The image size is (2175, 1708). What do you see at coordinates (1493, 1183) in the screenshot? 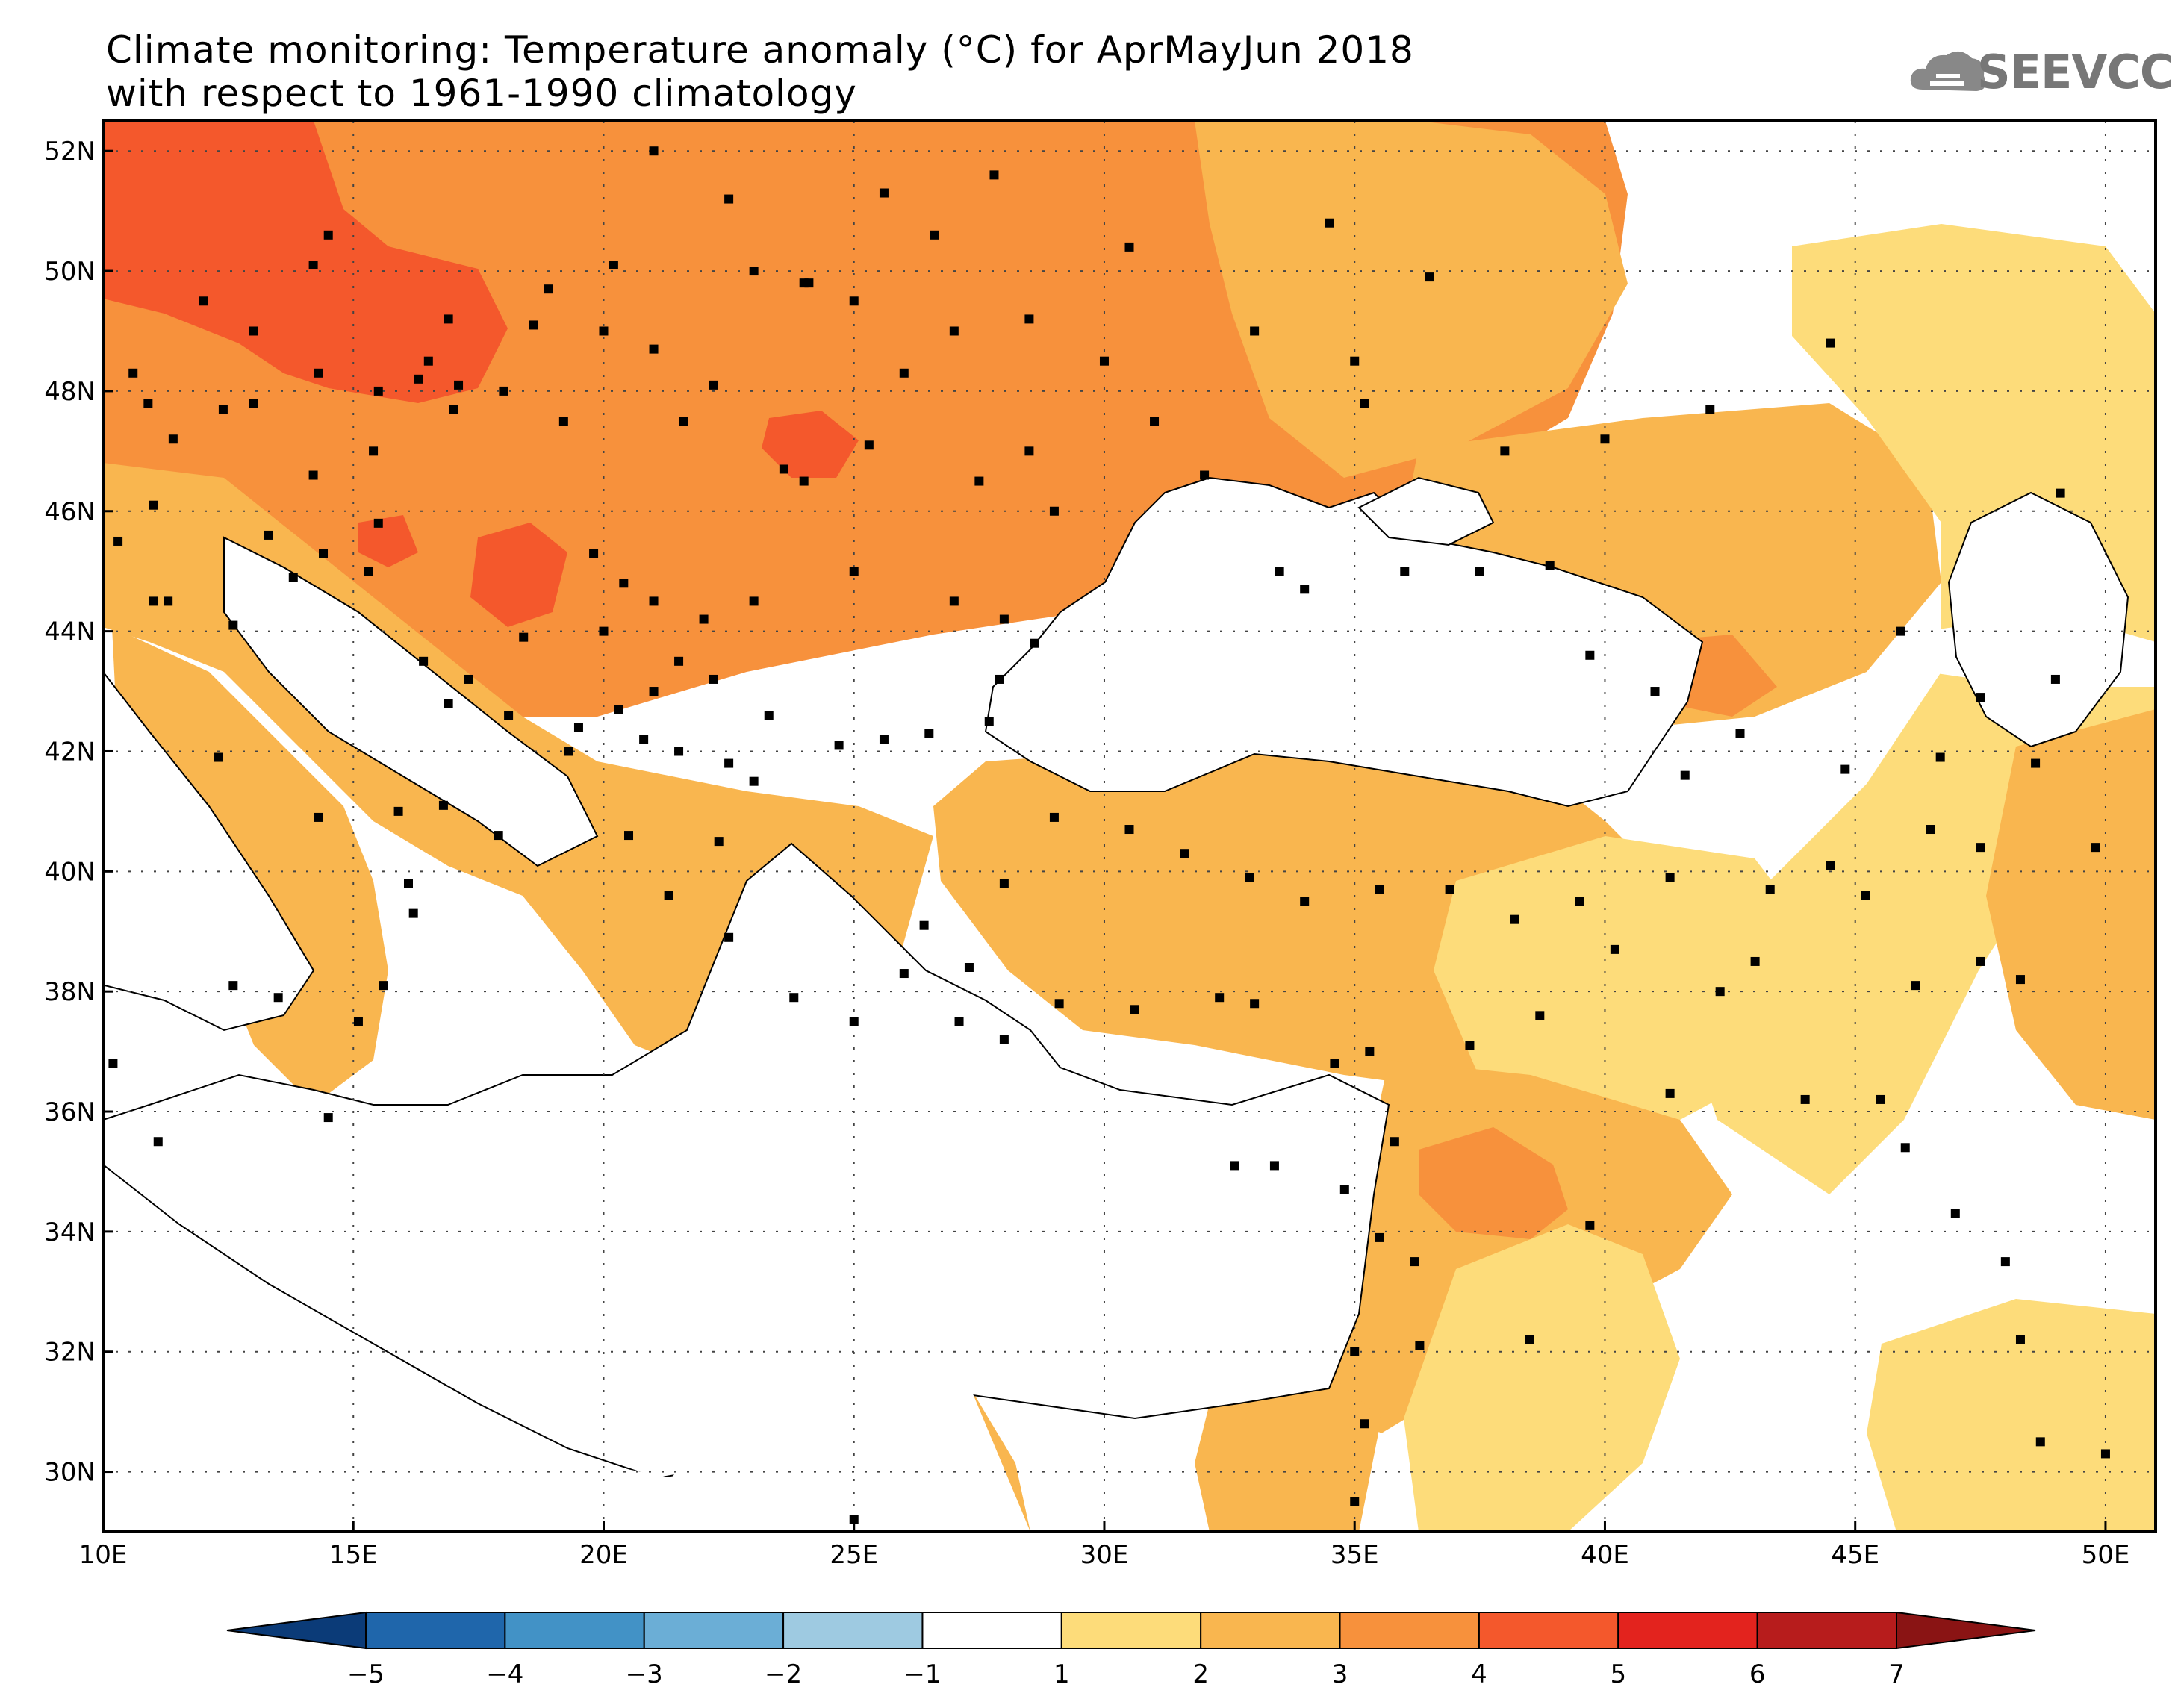
I see `field-3-4-syria` at bounding box center [1493, 1183].